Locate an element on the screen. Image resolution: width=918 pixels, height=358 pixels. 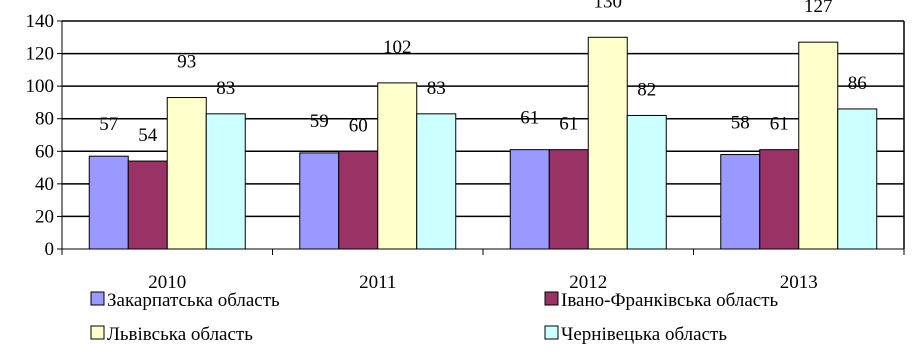
y-tick-label: 80 is located at coordinates (44, 119).